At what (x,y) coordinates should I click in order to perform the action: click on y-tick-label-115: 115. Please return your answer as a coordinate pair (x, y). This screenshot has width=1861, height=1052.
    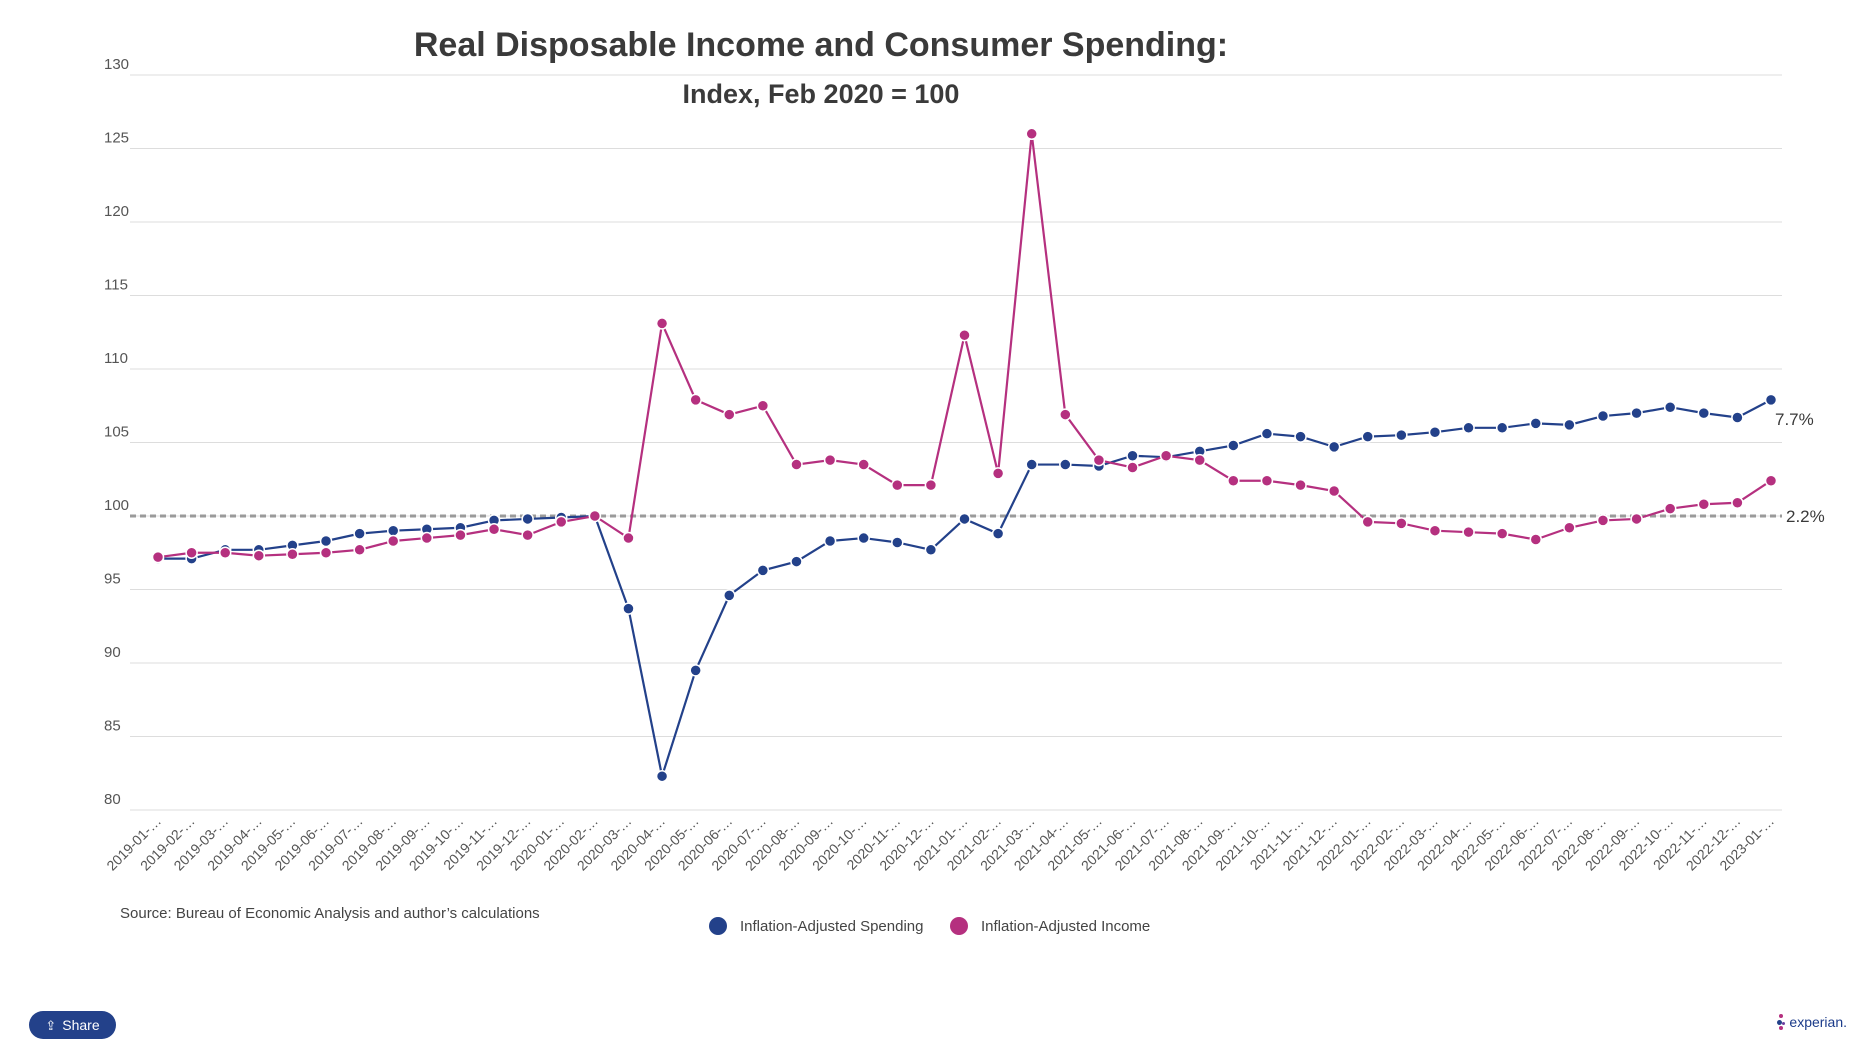
    Looking at the image, I should click on (116, 285).